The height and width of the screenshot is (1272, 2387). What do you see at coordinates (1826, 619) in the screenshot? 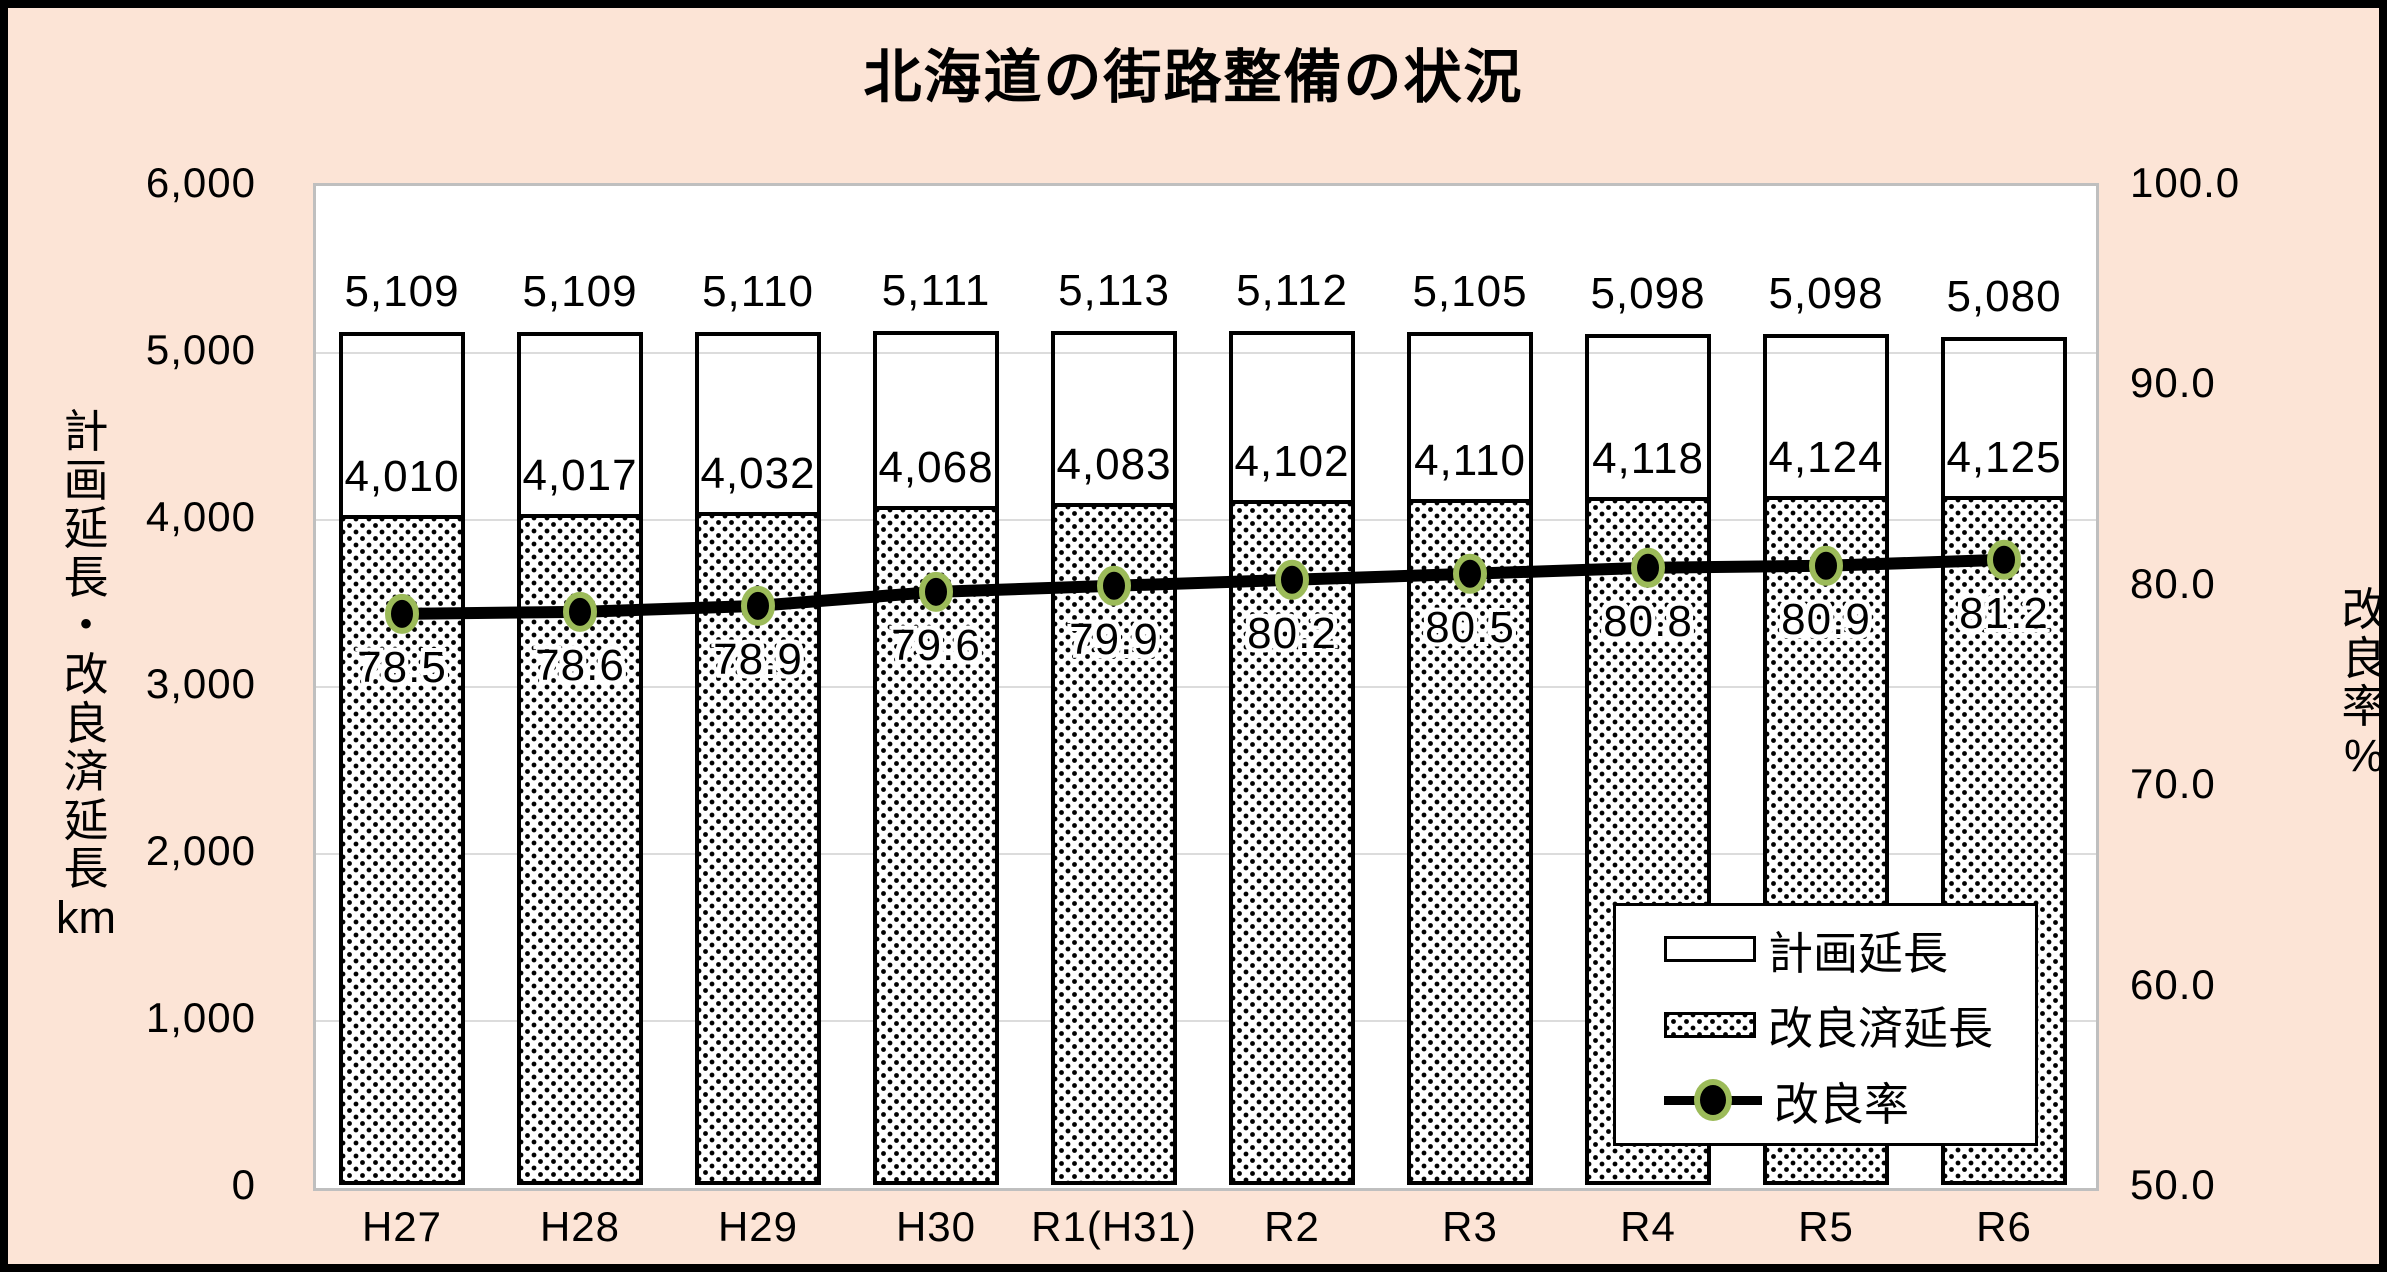
I see `rate-value-label: 80.9` at bounding box center [1826, 619].